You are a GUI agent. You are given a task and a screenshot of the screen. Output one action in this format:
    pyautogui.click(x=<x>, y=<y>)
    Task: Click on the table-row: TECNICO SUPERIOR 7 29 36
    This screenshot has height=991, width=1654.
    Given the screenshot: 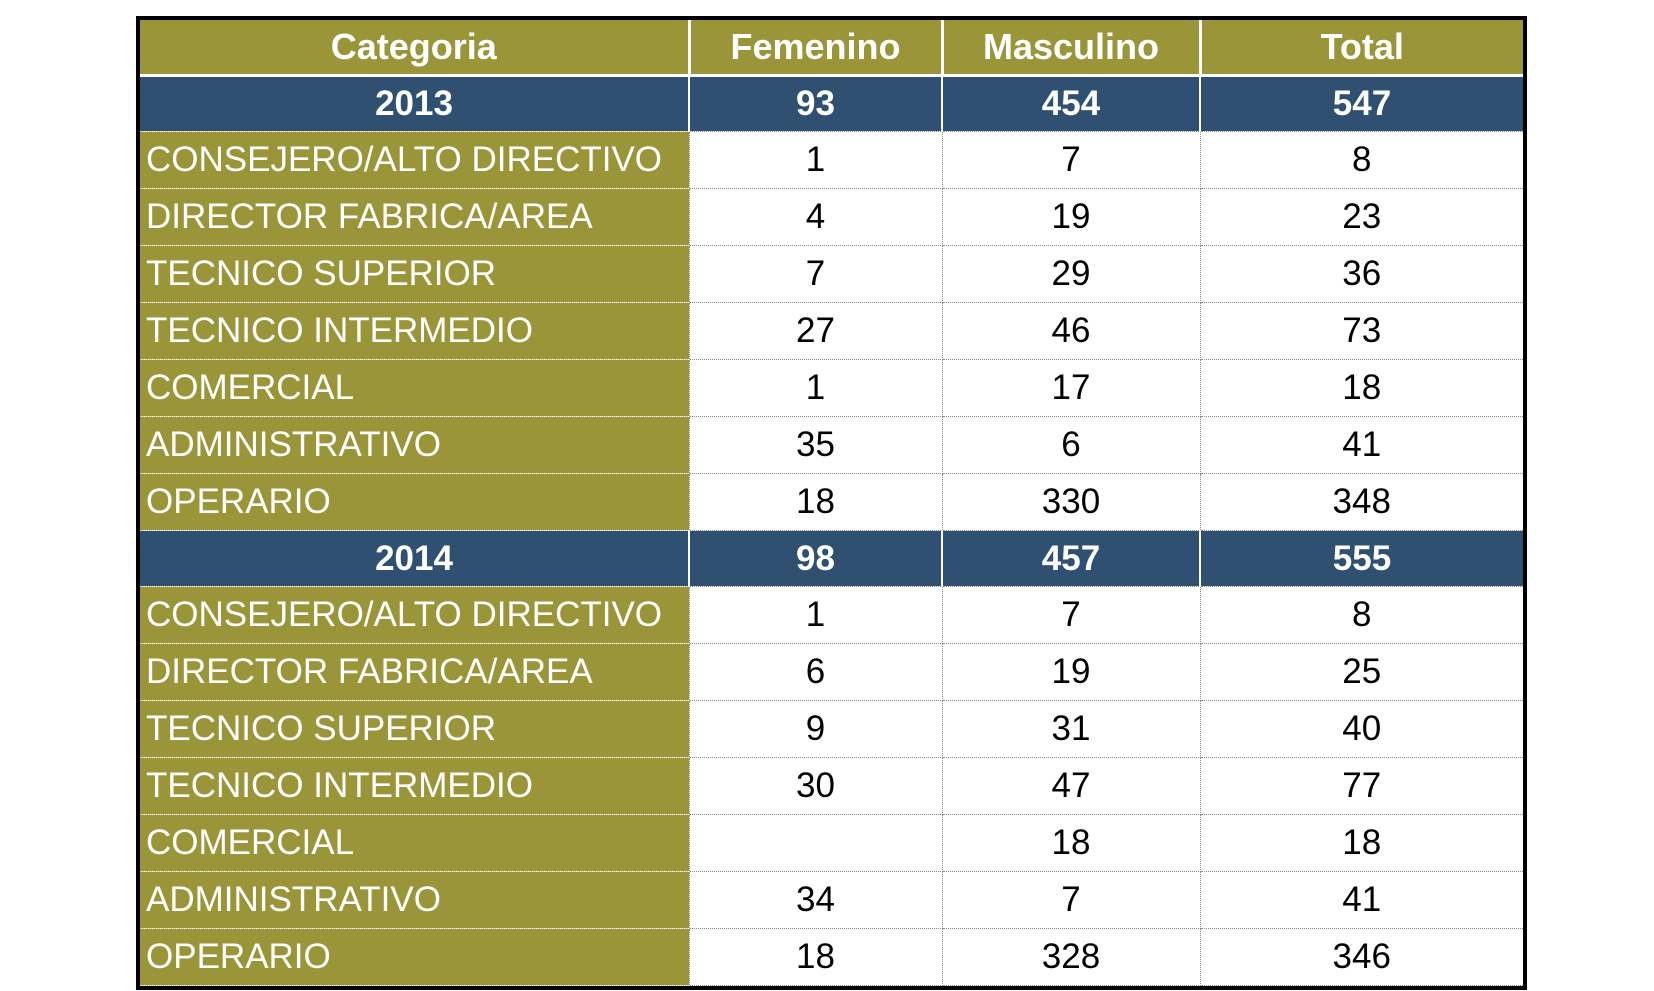 What is the action you would take?
    pyautogui.click(x=831, y=273)
    